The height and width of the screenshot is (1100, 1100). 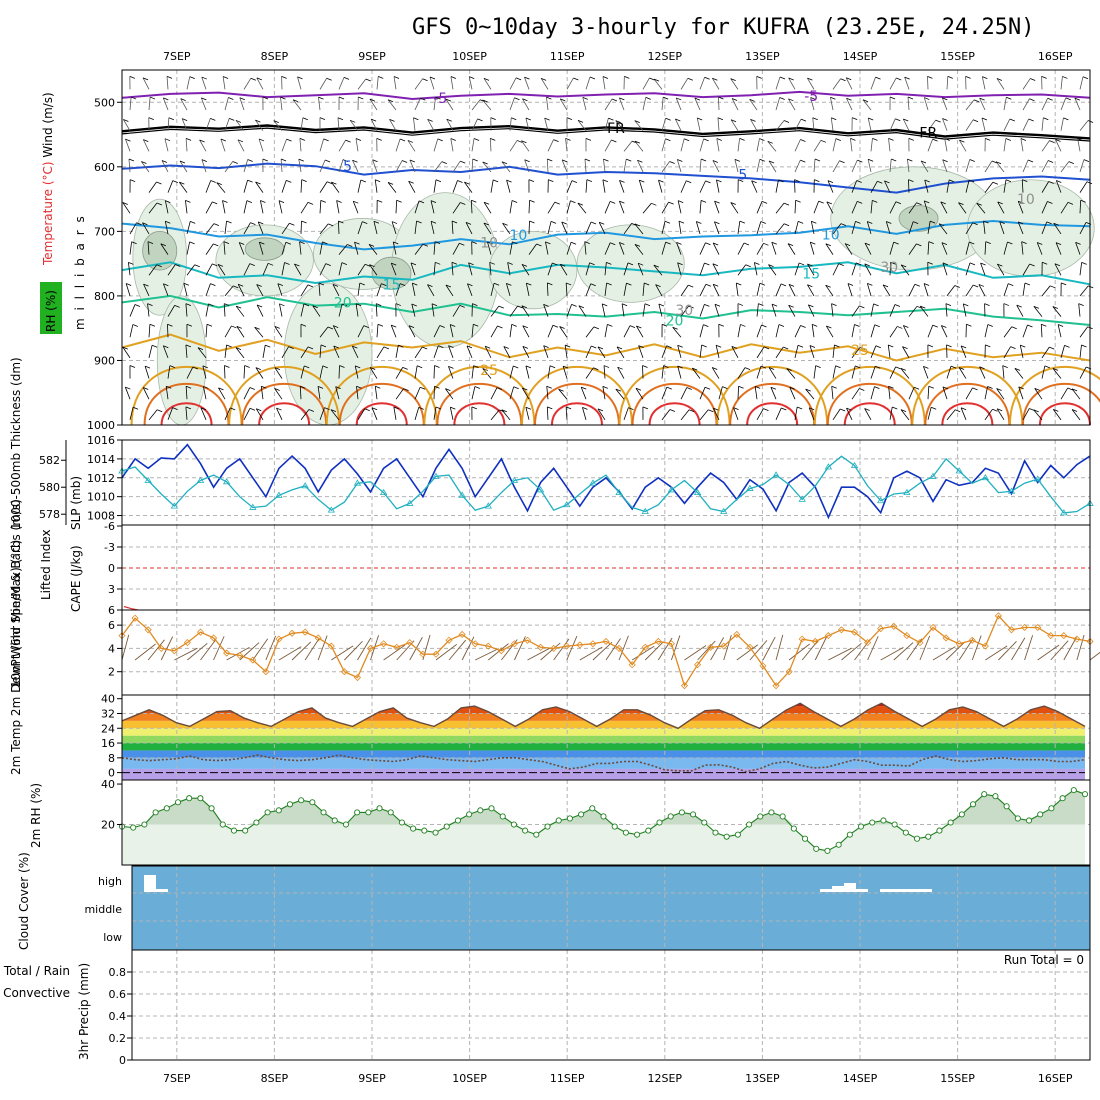 What do you see at coordinates (518, 236) in the screenshot?
I see `isotherm-label: 10` at bounding box center [518, 236].